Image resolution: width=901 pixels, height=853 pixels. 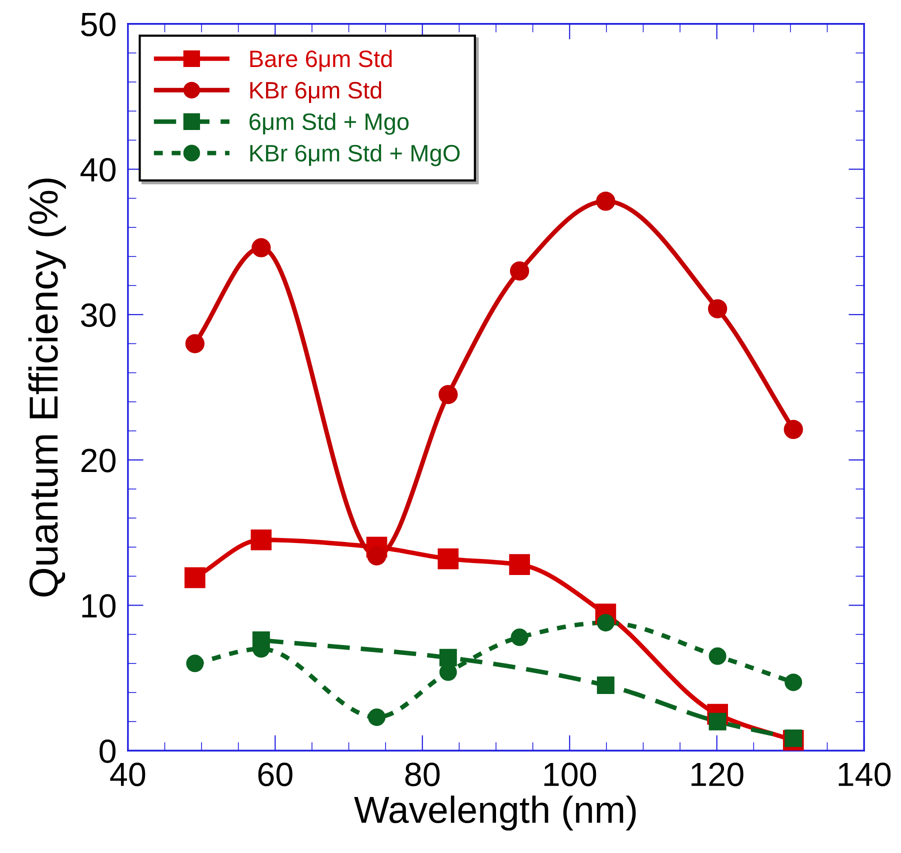 I want to click on y-tick-label: 40, so click(x=98, y=170).